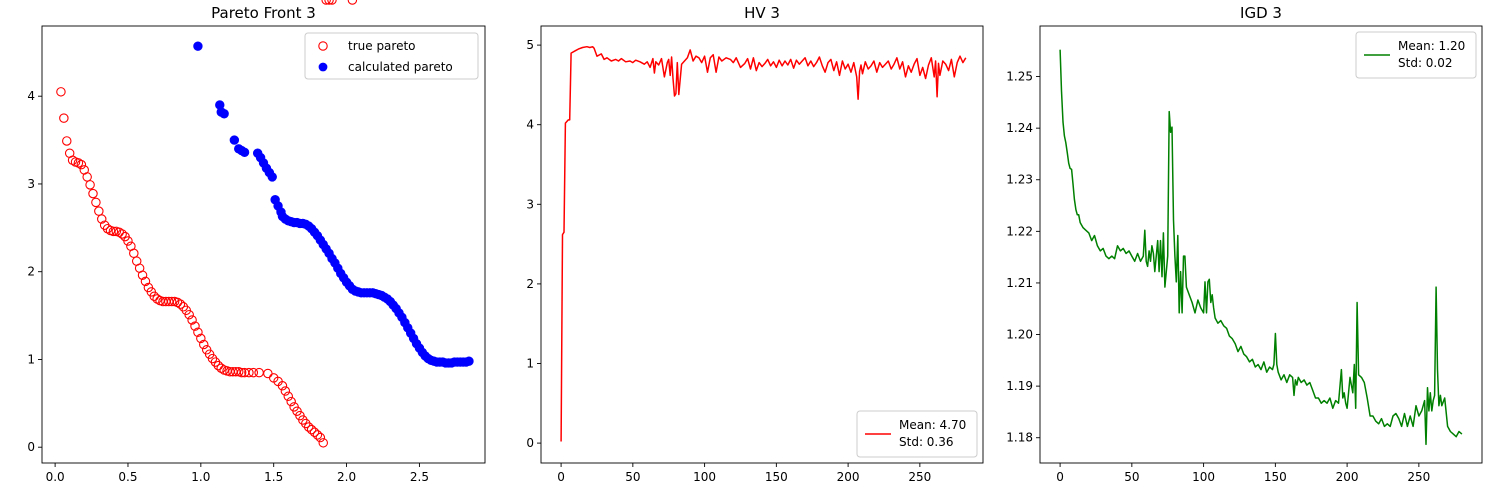 The height and width of the screenshot is (494, 1489). Describe the element at coordinates (1431, 46) in the screenshot. I see `legend-label: Mean: 1.20` at that location.